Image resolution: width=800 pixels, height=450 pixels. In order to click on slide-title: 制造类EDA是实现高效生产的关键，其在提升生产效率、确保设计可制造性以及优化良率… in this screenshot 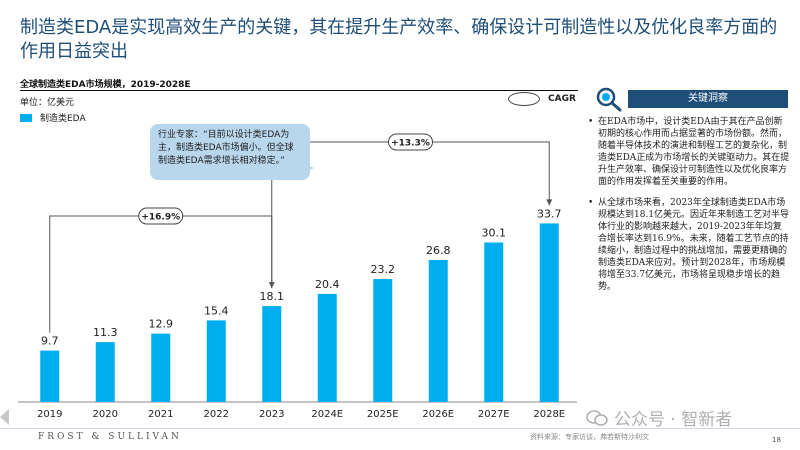, I will do `click(399, 39)`.